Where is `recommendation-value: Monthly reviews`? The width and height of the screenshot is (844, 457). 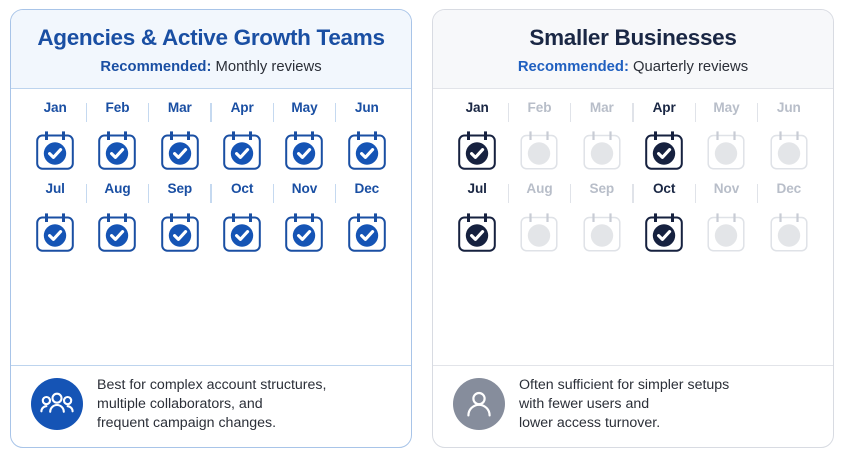 recommendation-value: Monthly reviews is located at coordinates (268, 66).